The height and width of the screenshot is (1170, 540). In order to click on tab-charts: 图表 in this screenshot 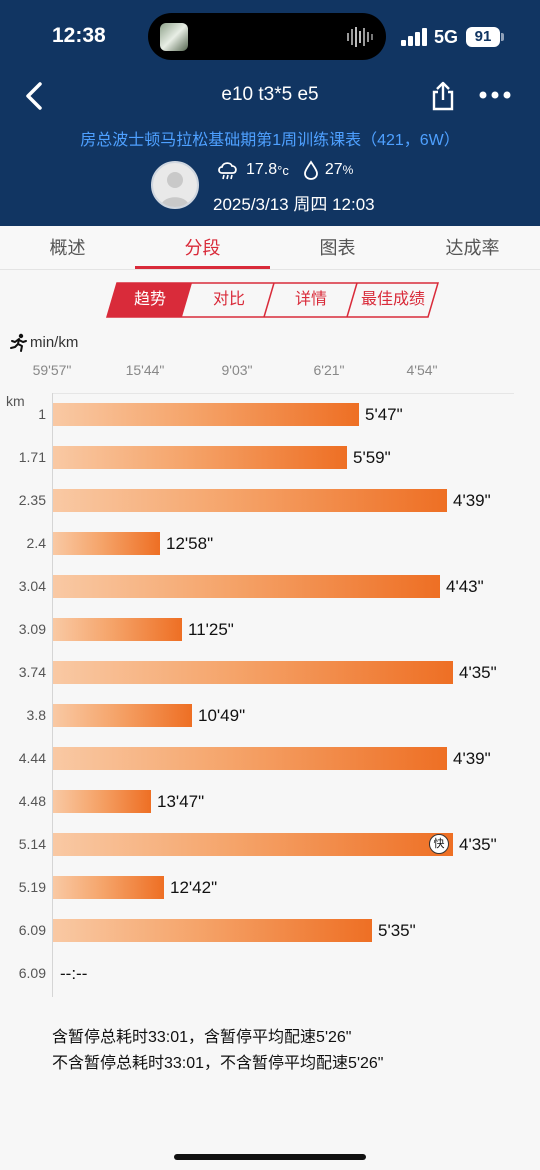, I will do `click(337, 248)`.